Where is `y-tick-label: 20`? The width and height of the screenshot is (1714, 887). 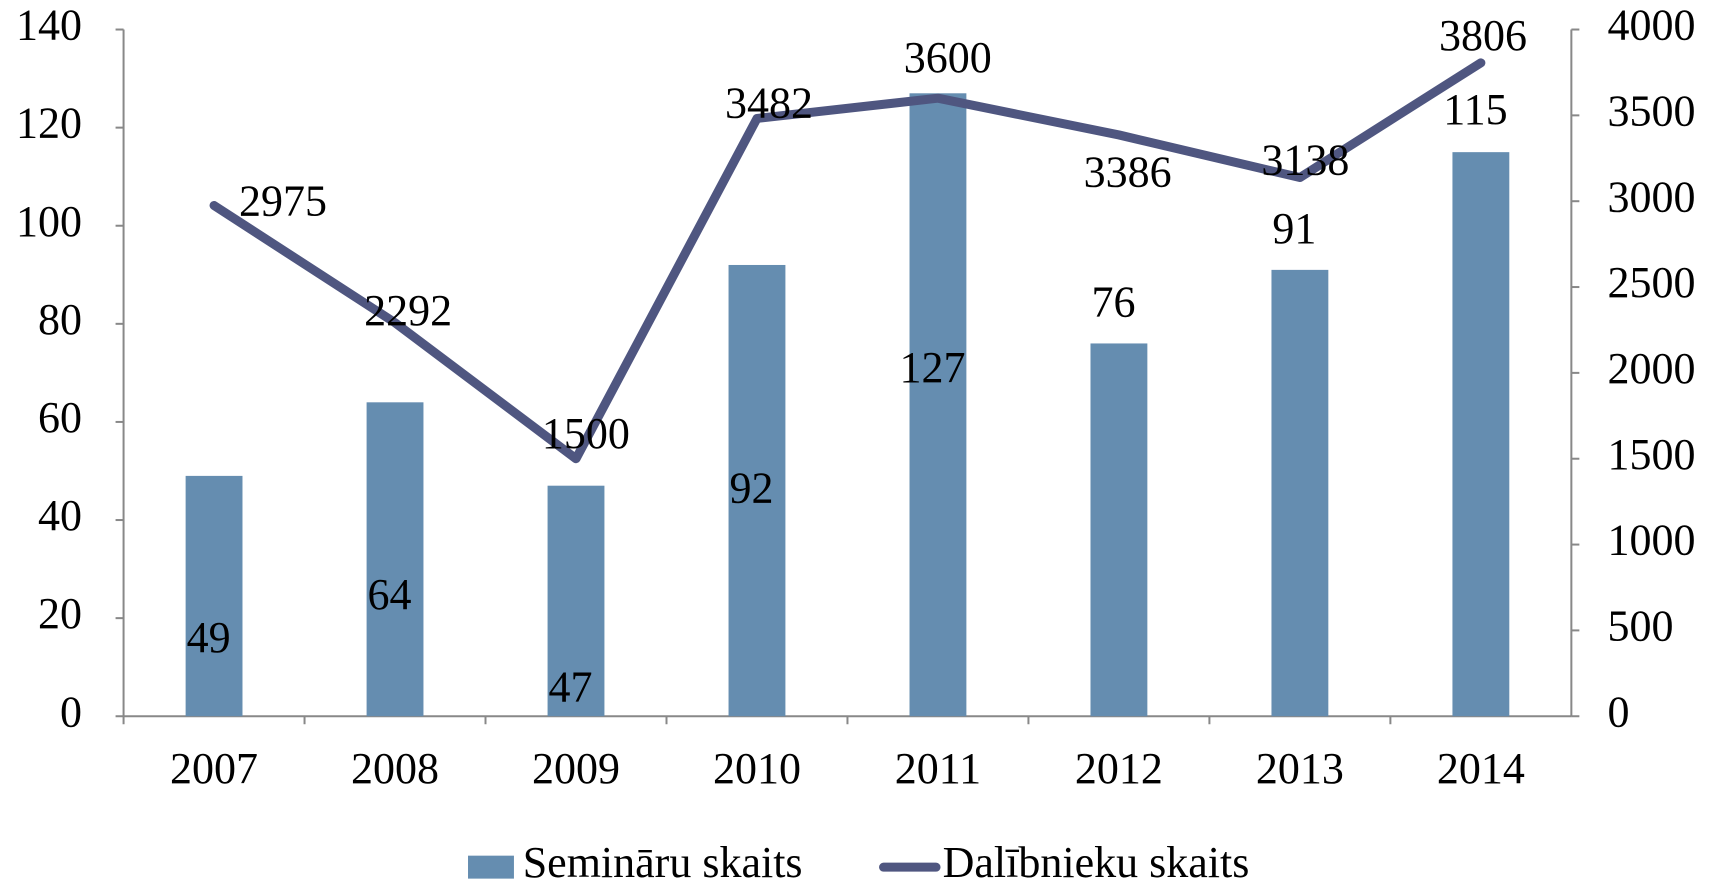 y-tick-label: 20 is located at coordinates (60, 613).